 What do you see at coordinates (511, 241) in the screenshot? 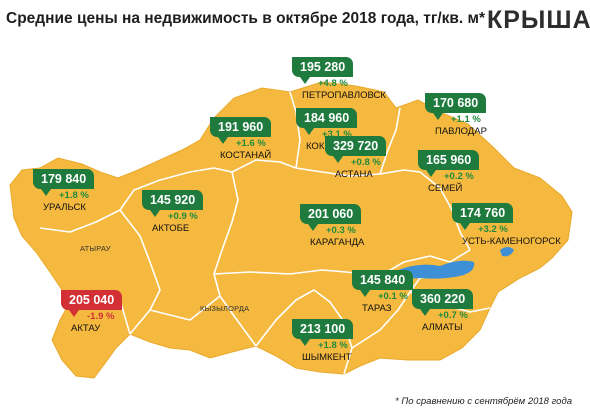
I see `city-name: УСТЬ-КАМЕНОГОРСК` at bounding box center [511, 241].